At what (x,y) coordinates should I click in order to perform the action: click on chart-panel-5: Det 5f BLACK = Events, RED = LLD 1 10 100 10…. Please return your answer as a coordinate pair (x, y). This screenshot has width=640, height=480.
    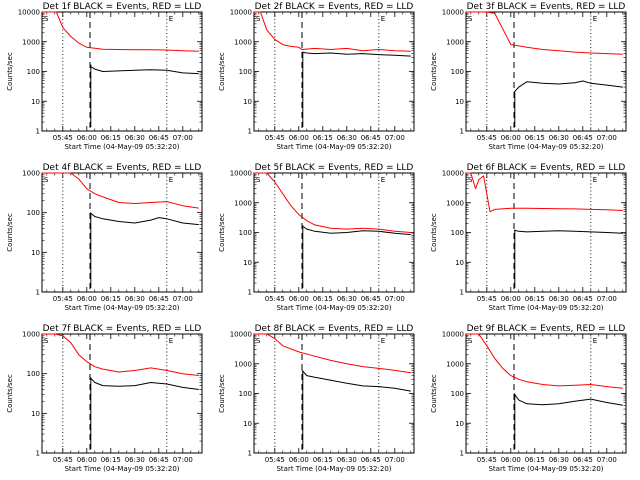
    Looking at the image, I should click on (316, 237).